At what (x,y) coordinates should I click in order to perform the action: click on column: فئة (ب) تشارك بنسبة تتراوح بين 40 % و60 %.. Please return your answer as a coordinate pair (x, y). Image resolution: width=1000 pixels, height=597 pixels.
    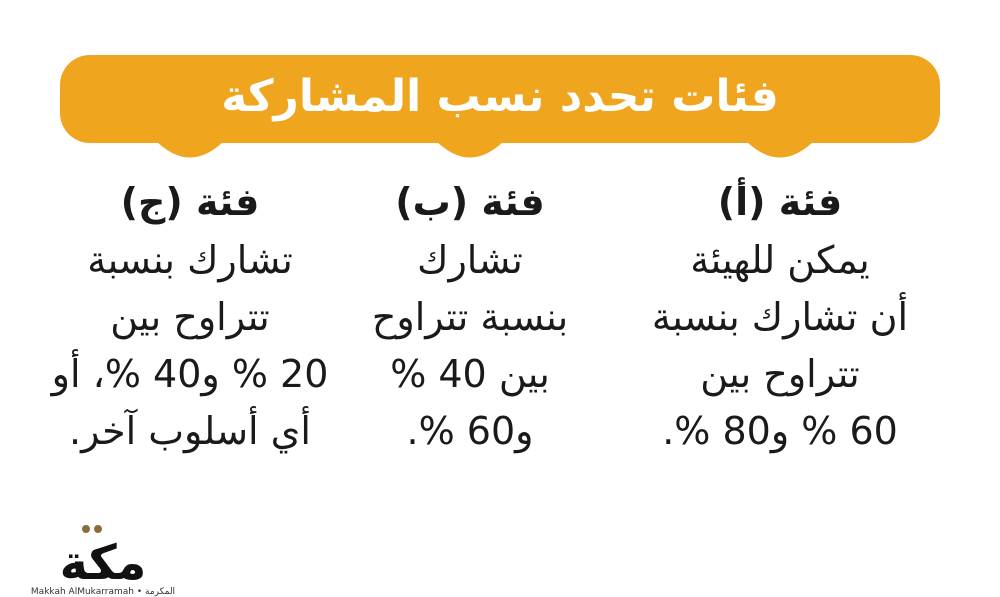
    Looking at the image, I should click on (470, 316).